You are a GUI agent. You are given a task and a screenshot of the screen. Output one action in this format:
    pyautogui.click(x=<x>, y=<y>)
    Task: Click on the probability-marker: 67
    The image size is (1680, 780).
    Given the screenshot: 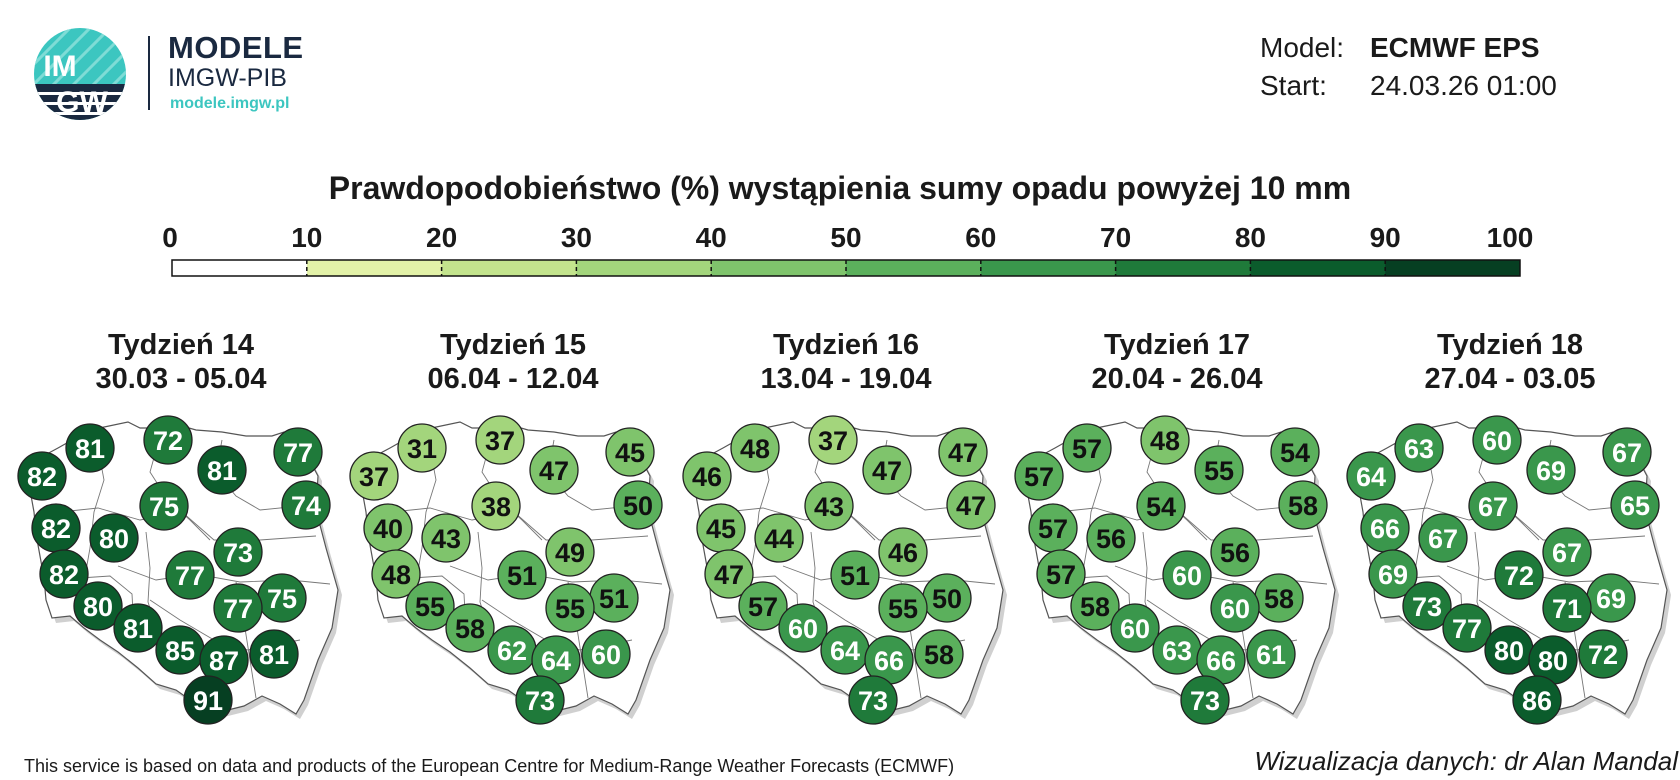 What is the action you would take?
    pyautogui.click(x=1627, y=452)
    